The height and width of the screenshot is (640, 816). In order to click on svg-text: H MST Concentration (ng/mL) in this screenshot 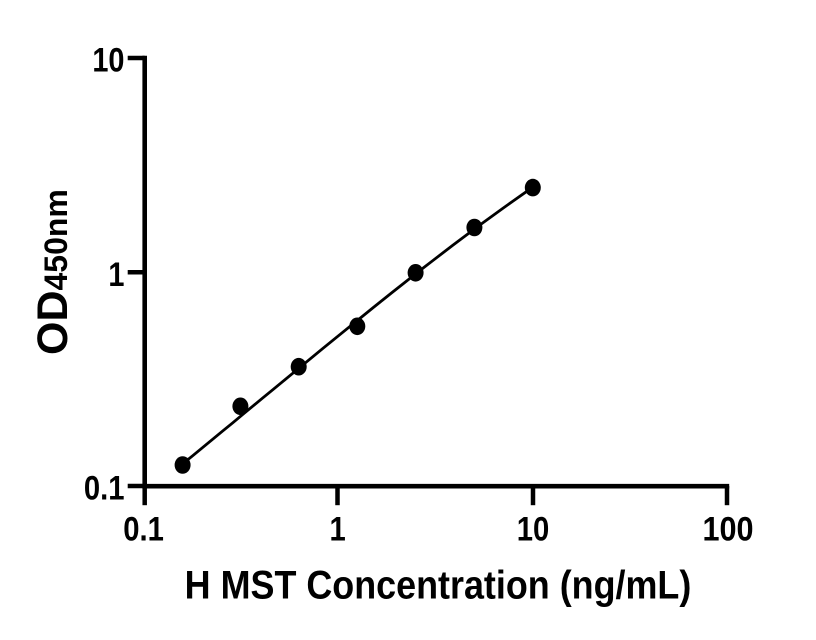, I will do `click(438, 586)`.